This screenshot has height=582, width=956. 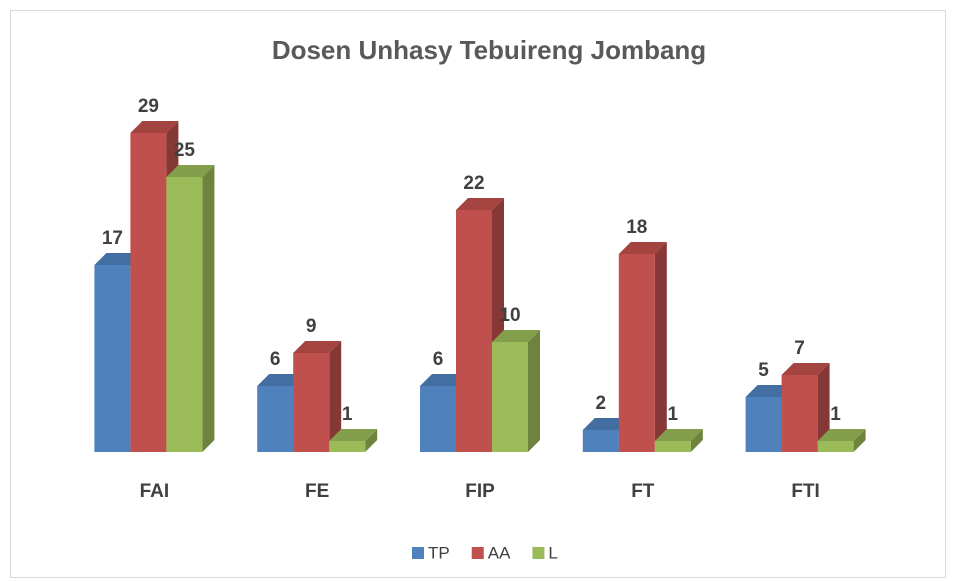 What do you see at coordinates (509, 315) in the screenshot?
I see `data-label: 10` at bounding box center [509, 315].